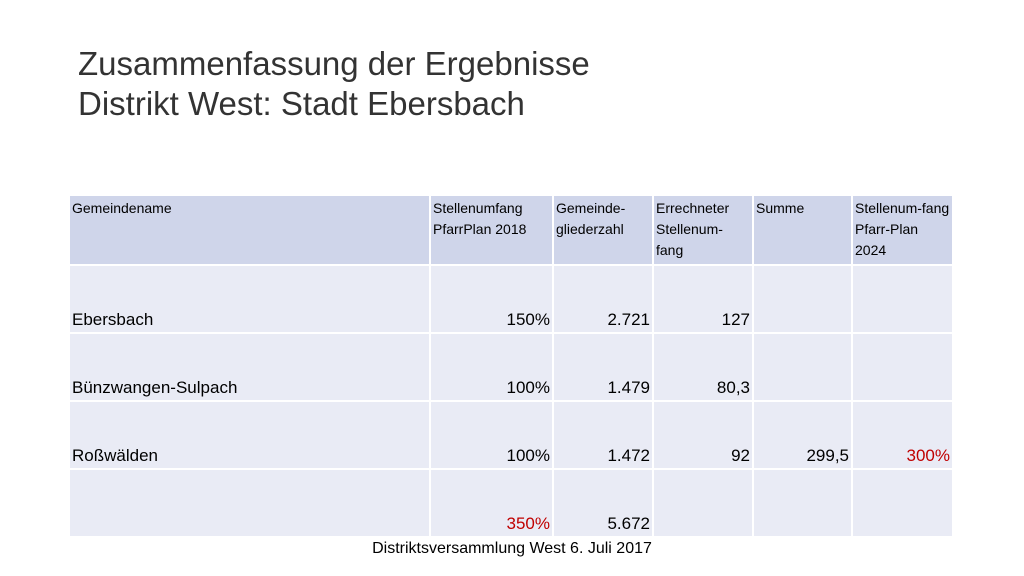 The height and width of the screenshot is (576, 1024). I want to click on cell-gemeindegliederzahl: 2.721, so click(604, 300).